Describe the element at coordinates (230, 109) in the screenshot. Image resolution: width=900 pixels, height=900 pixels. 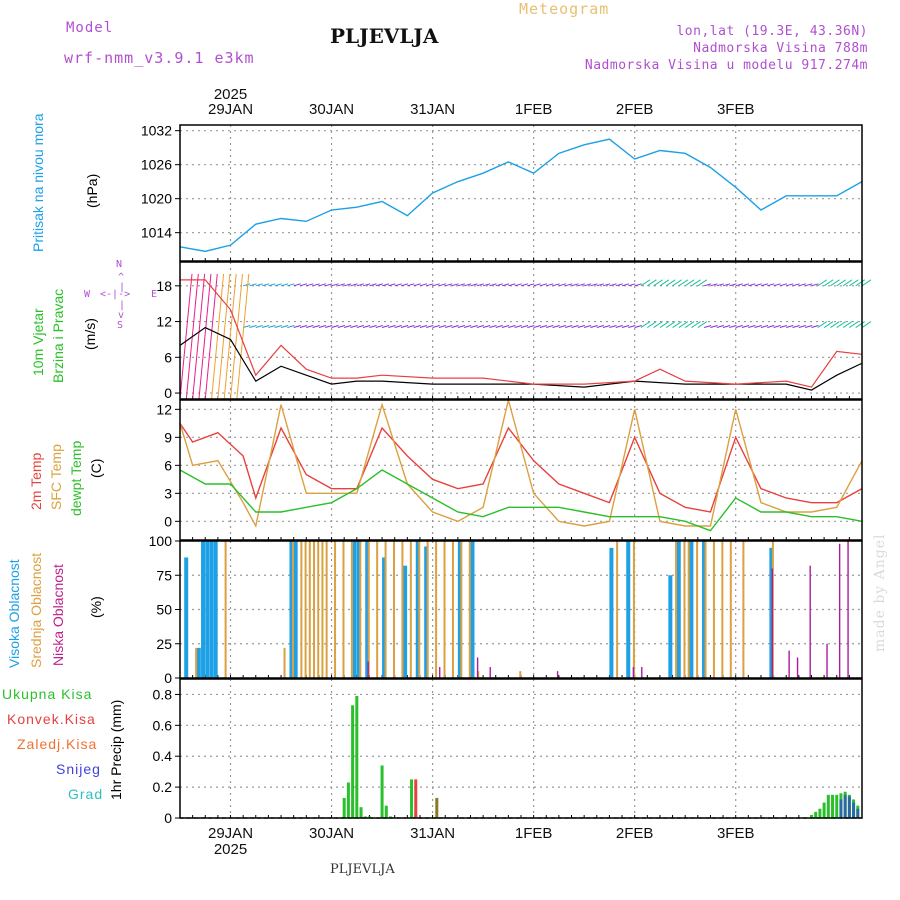
I see `day-label-top: 29JAN` at that location.